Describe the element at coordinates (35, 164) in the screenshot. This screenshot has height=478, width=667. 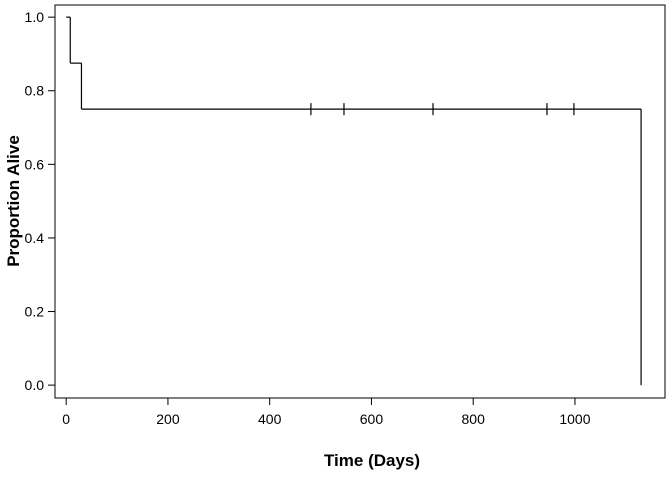
I see `y-tick-label: 0.6` at that location.